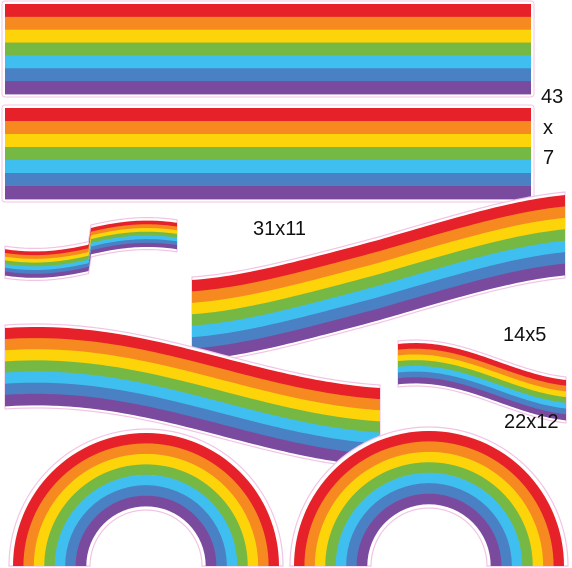 The image size is (572, 568). I want to click on wave-sticker-small-left, so click(91, 249).